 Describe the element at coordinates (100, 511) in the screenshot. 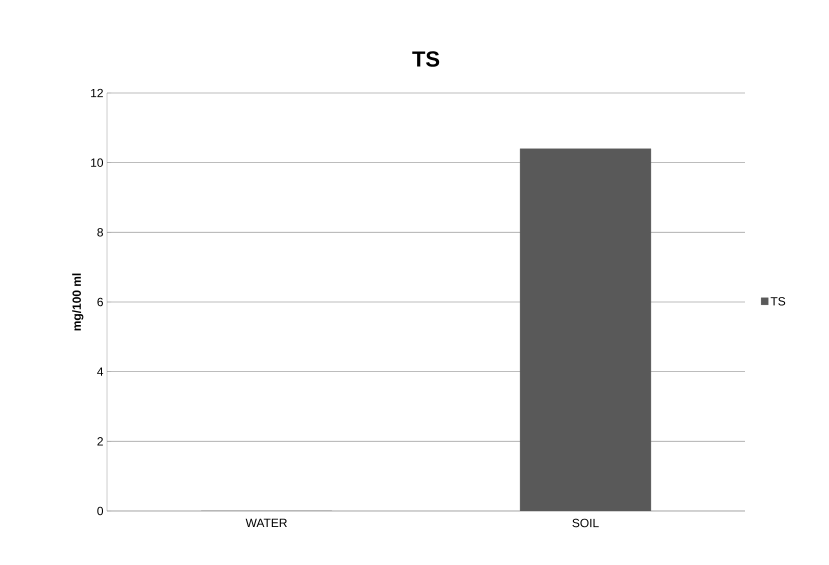

I see `y-tick-label: 0` at that location.